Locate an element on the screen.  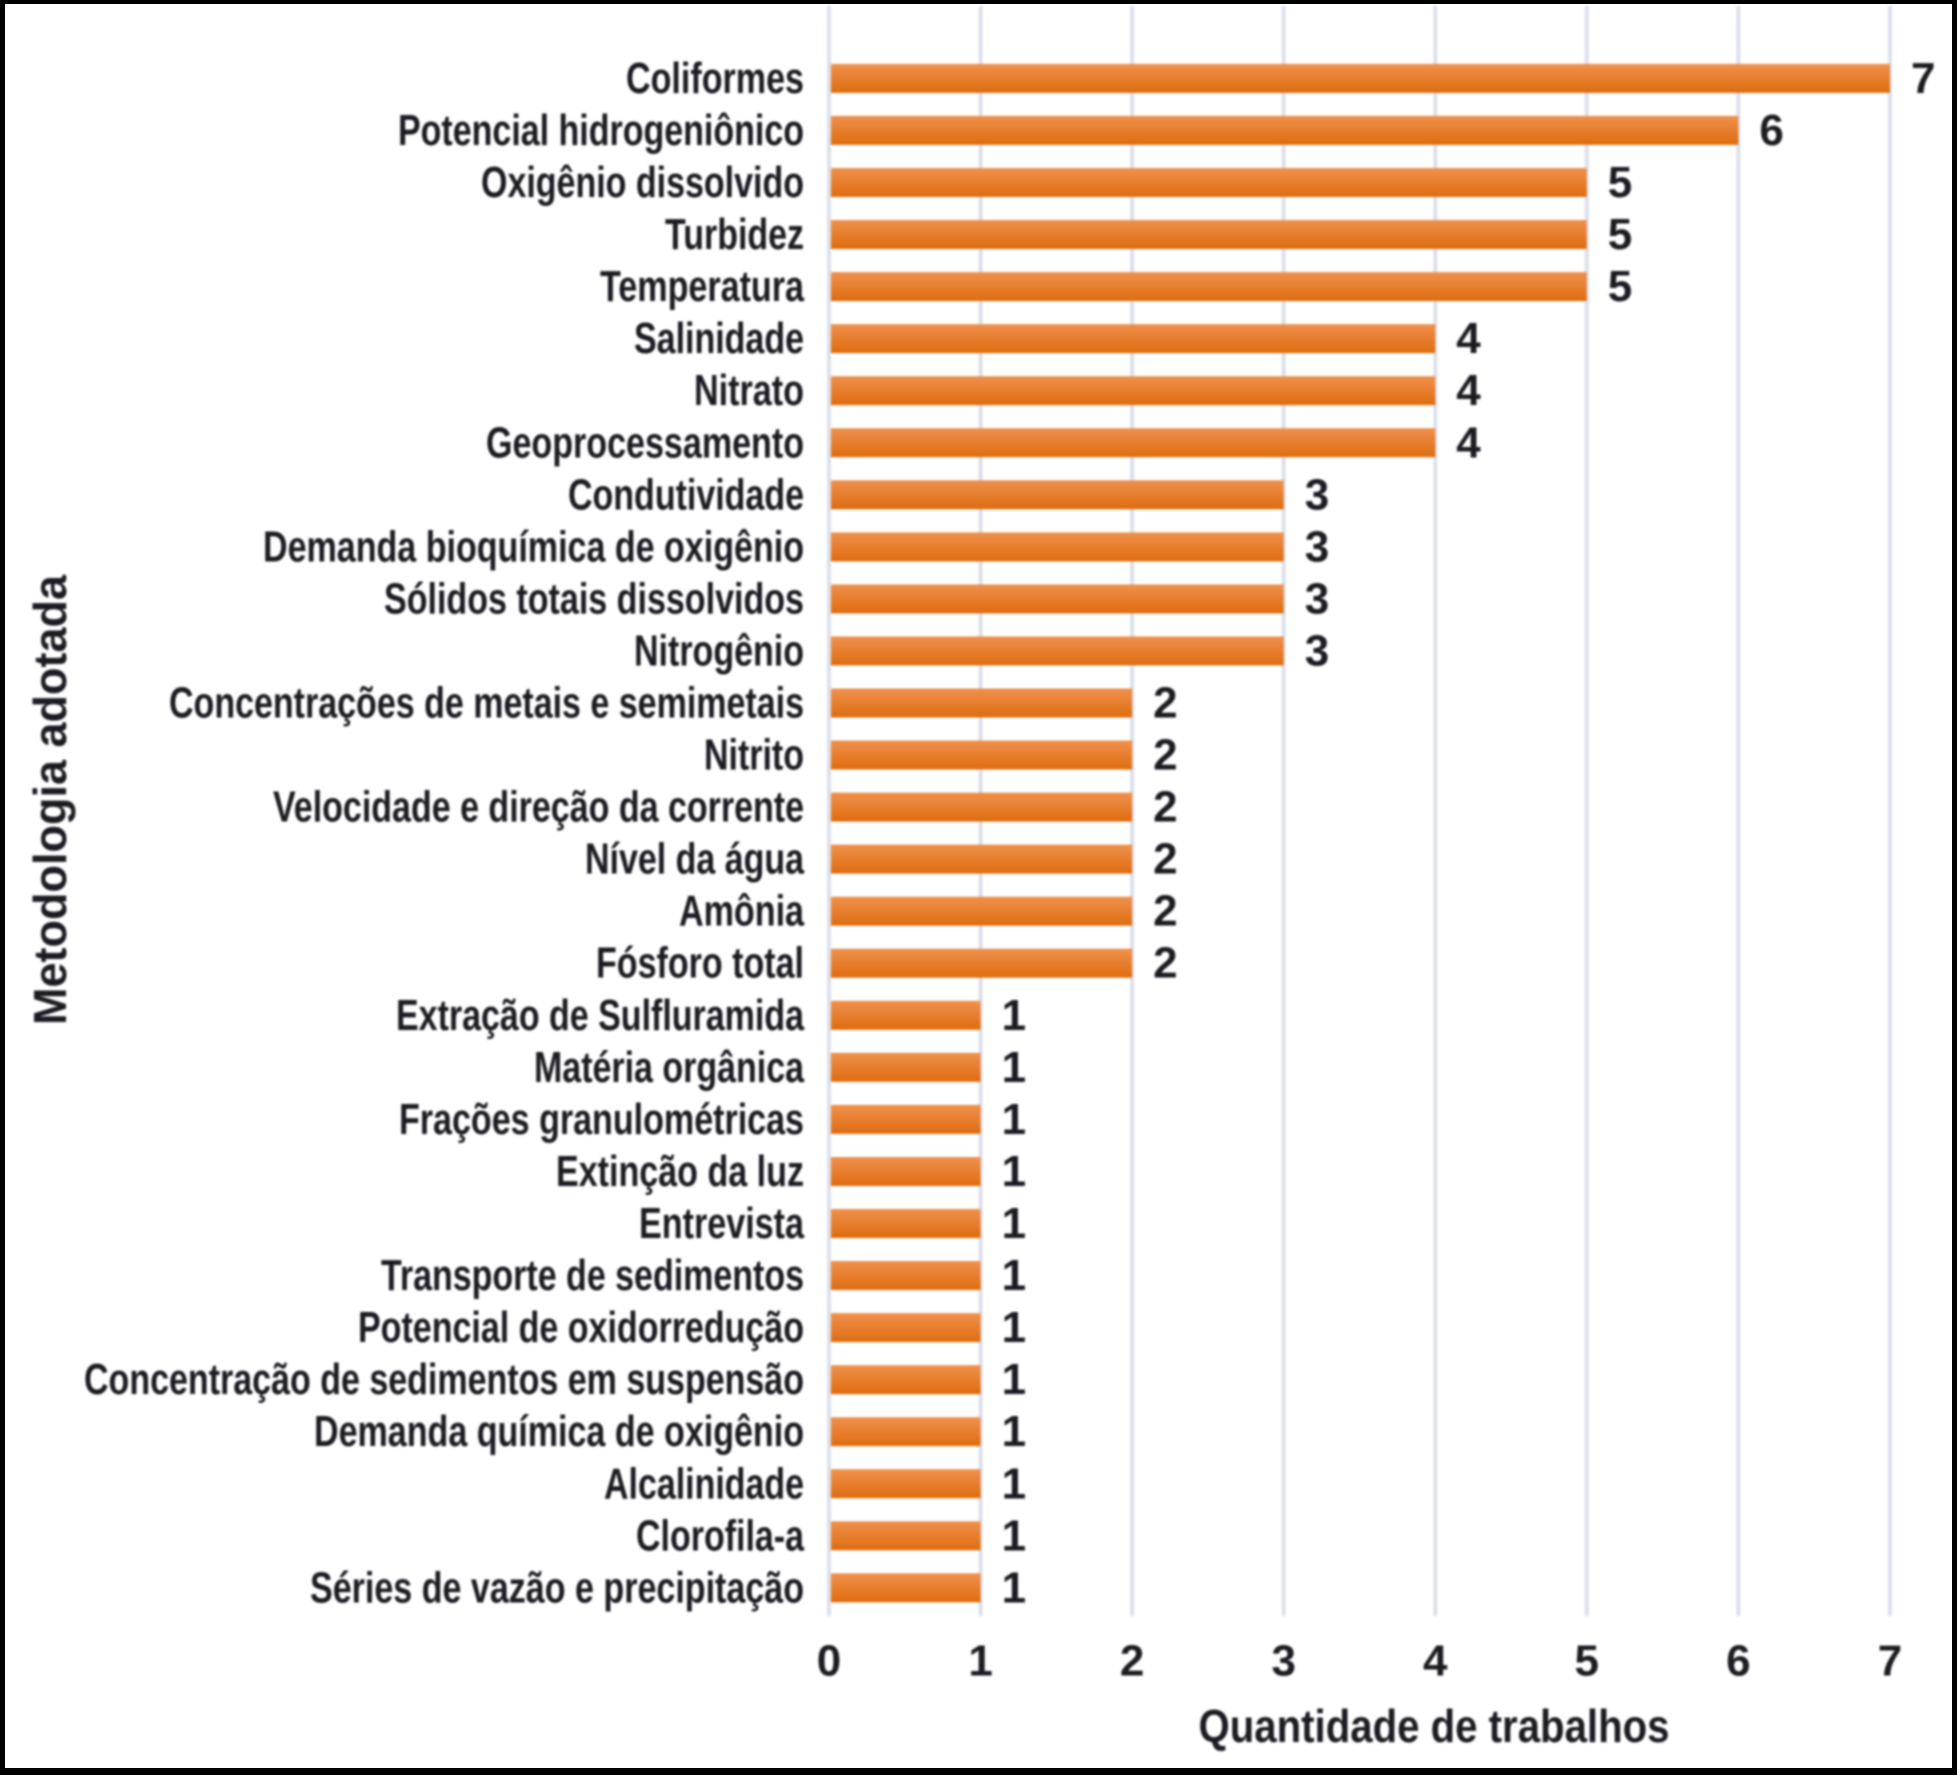
svg-text: Temperatura is located at coordinates (702, 286).